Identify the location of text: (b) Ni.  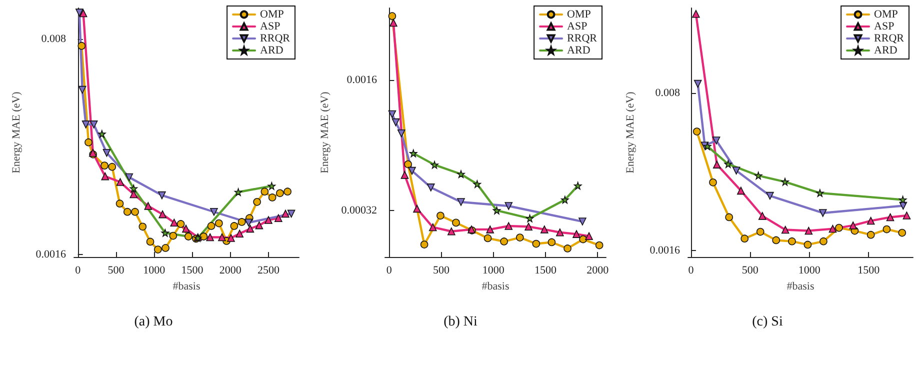
(461, 322).